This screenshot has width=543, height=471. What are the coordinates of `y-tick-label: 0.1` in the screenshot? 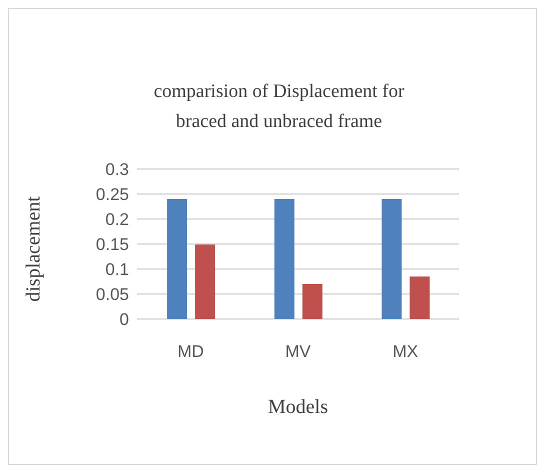 It's located at (117, 270).